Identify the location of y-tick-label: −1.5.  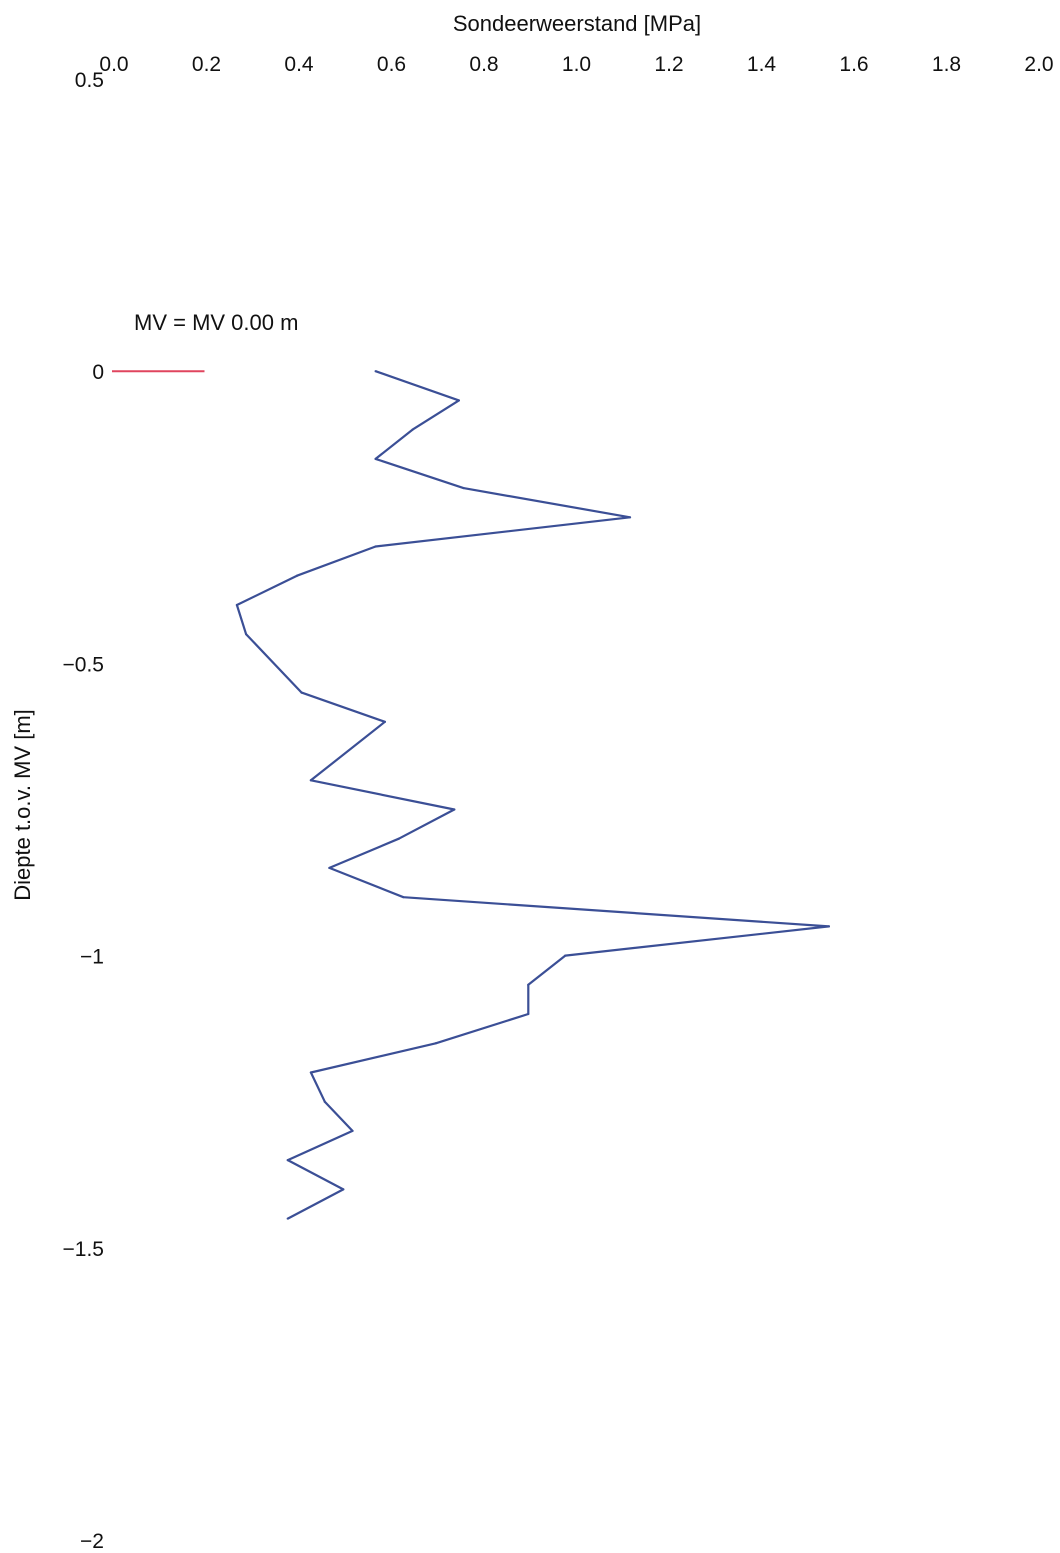
(83, 1249).